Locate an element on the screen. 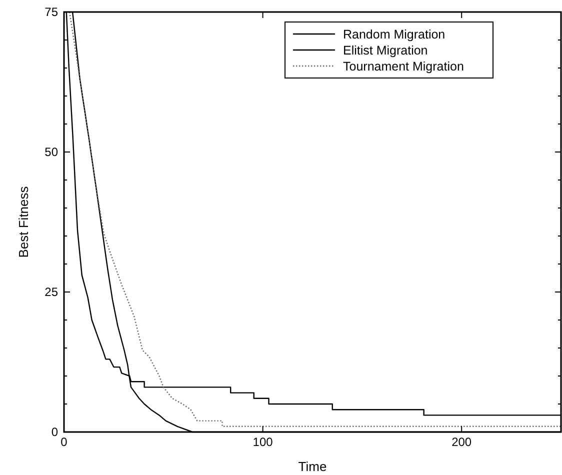 The height and width of the screenshot is (475, 562). legend-label: Random Migration is located at coordinates (394, 34).